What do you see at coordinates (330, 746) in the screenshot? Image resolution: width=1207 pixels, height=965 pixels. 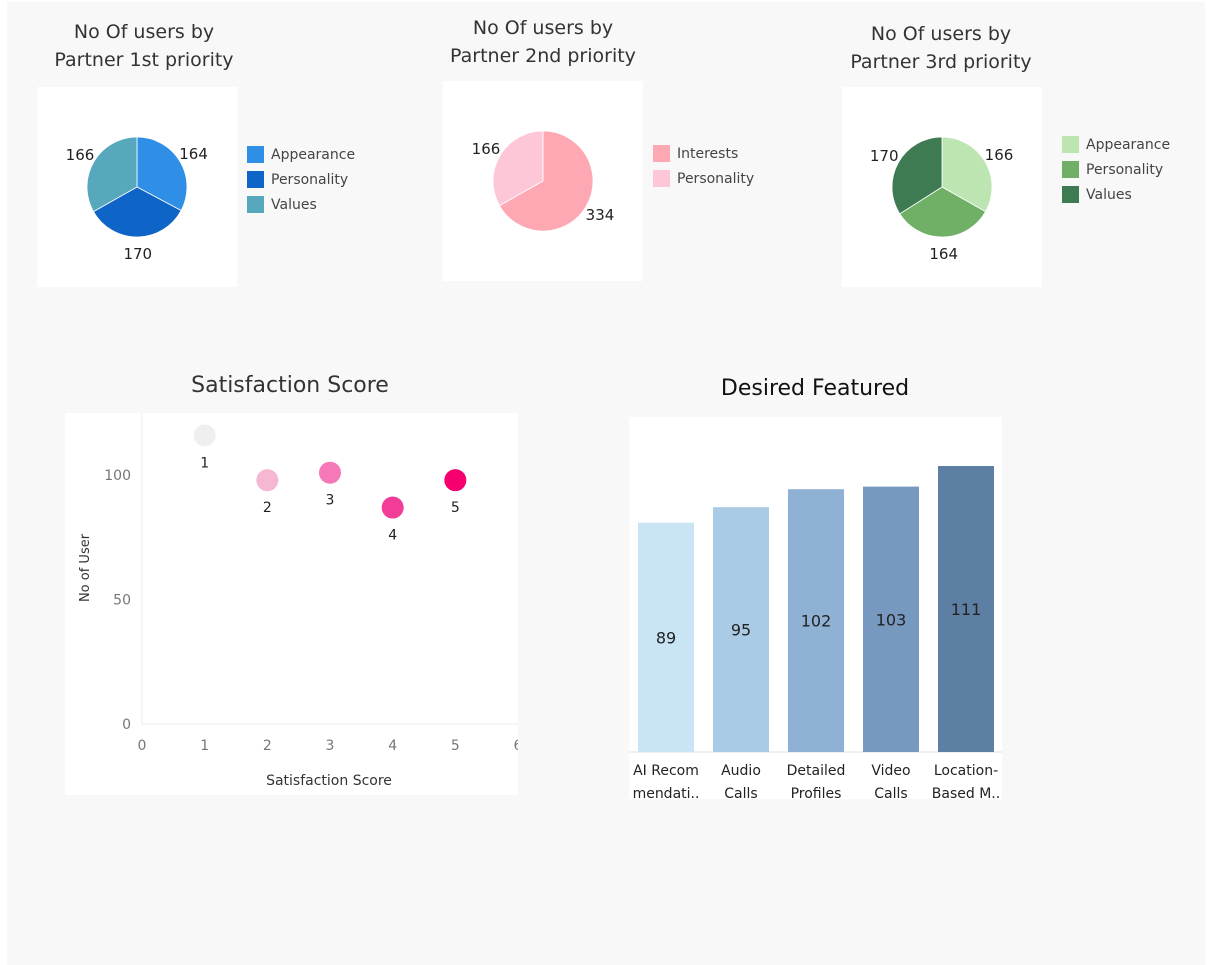 I see `x-tick-label: 3` at bounding box center [330, 746].